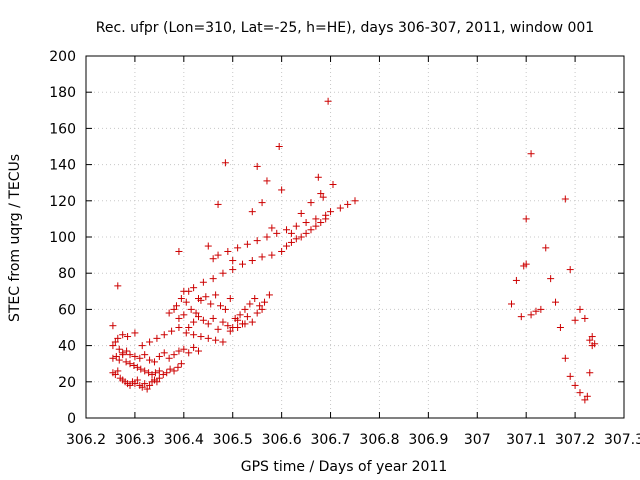  Describe the element at coordinates (526, 440) in the screenshot. I see `x-tick-label: 307.1` at that location.